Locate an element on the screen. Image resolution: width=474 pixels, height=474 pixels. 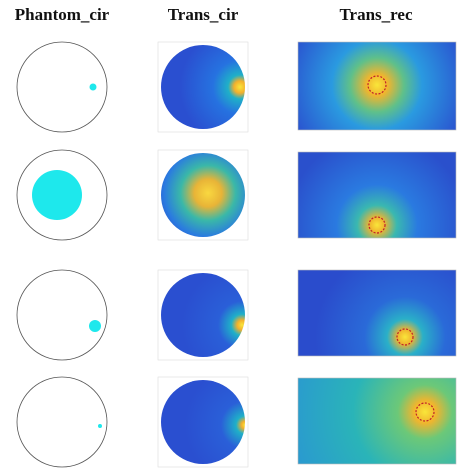
column-header: Trans_rec is located at coordinates (375, 14).